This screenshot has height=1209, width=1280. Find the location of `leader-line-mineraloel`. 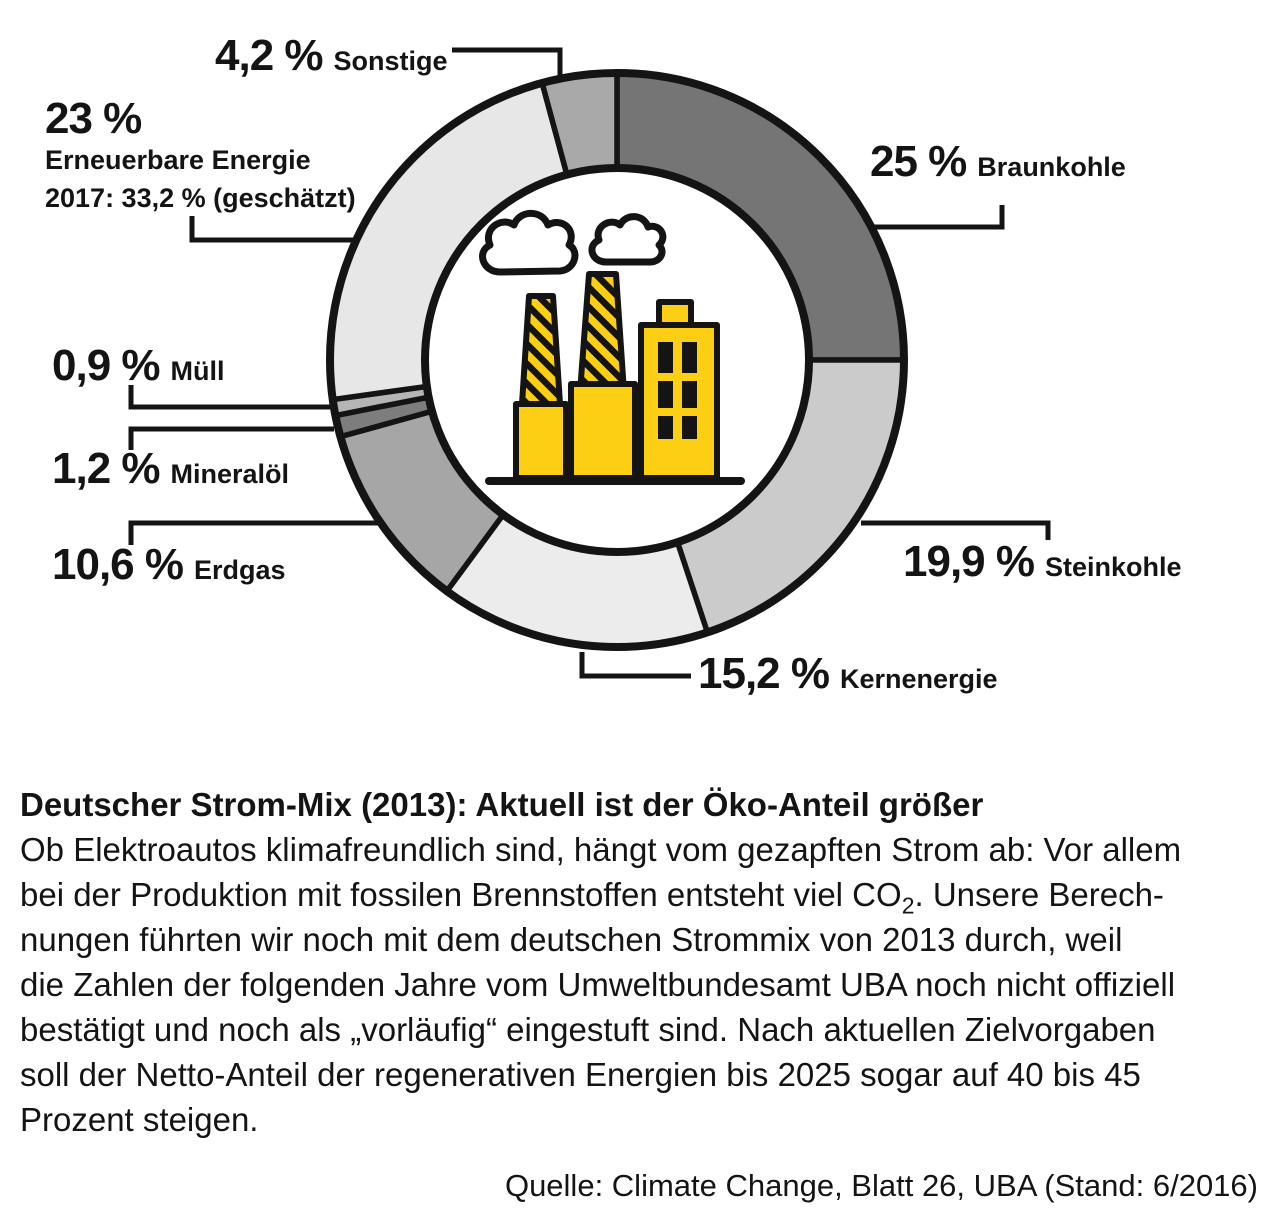

leader-line-mineraloel is located at coordinates (231, 438).